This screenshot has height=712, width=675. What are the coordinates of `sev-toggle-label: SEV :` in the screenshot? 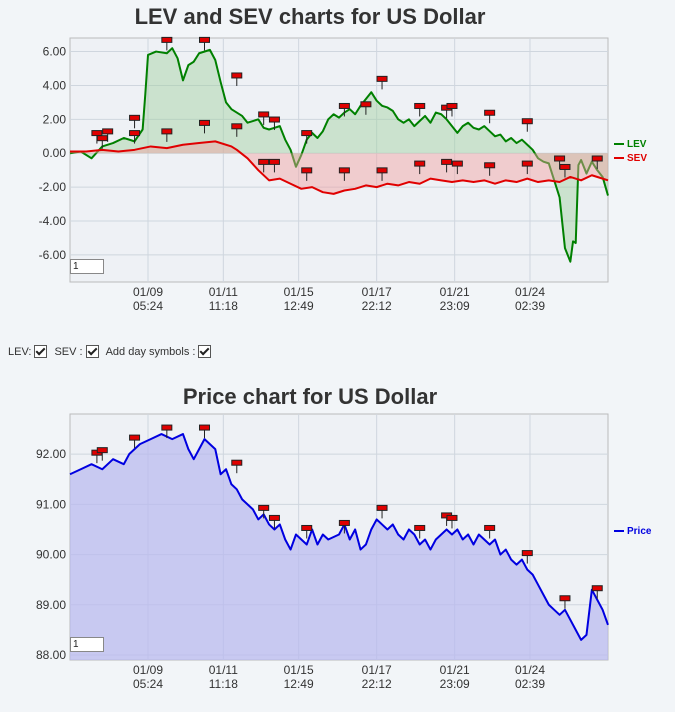 It's located at (68, 351).